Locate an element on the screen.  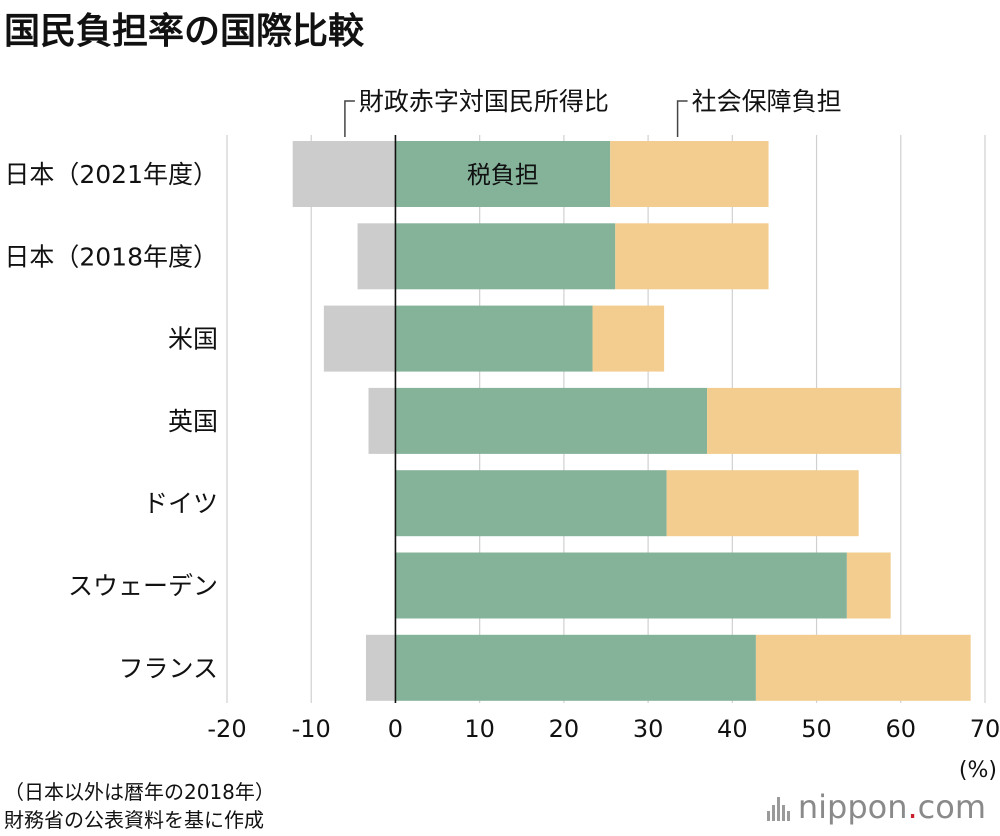
tax-annotation: 税負担 is located at coordinates (503, 175).